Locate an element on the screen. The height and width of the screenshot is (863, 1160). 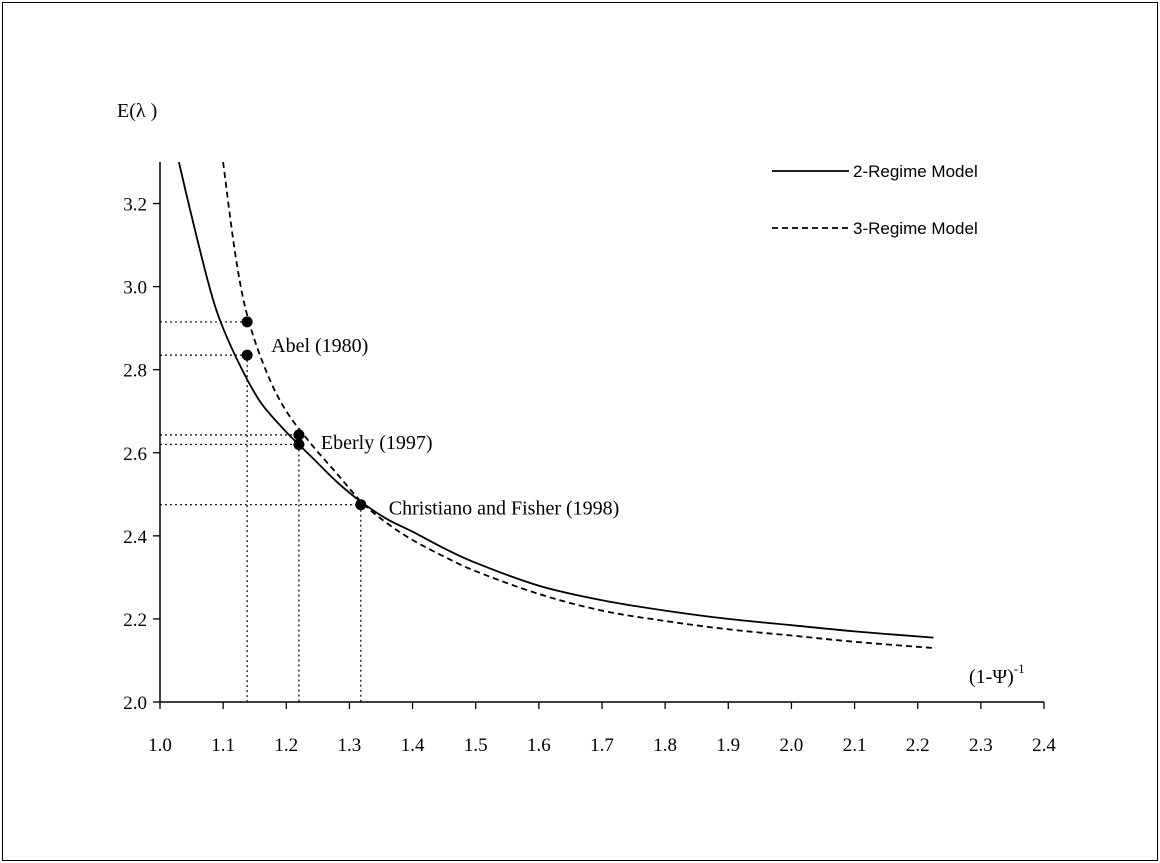
annotation-label-0: Abel (1980) is located at coordinates (319, 346).